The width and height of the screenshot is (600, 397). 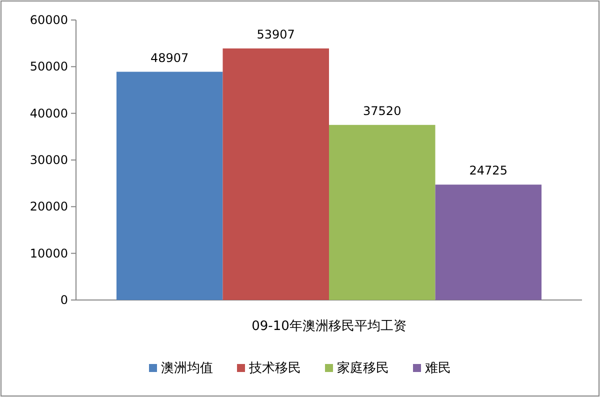 What do you see at coordinates (187, 368) in the screenshot?
I see `legend-label: 澳洲均值` at bounding box center [187, 368].